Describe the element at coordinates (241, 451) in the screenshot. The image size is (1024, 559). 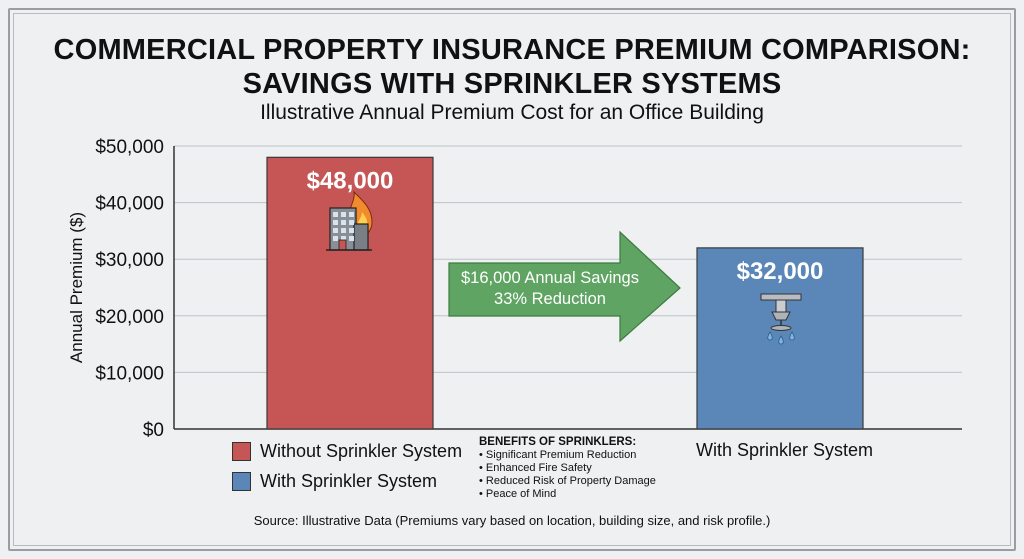
I see `legend-swatch-without` at that location.